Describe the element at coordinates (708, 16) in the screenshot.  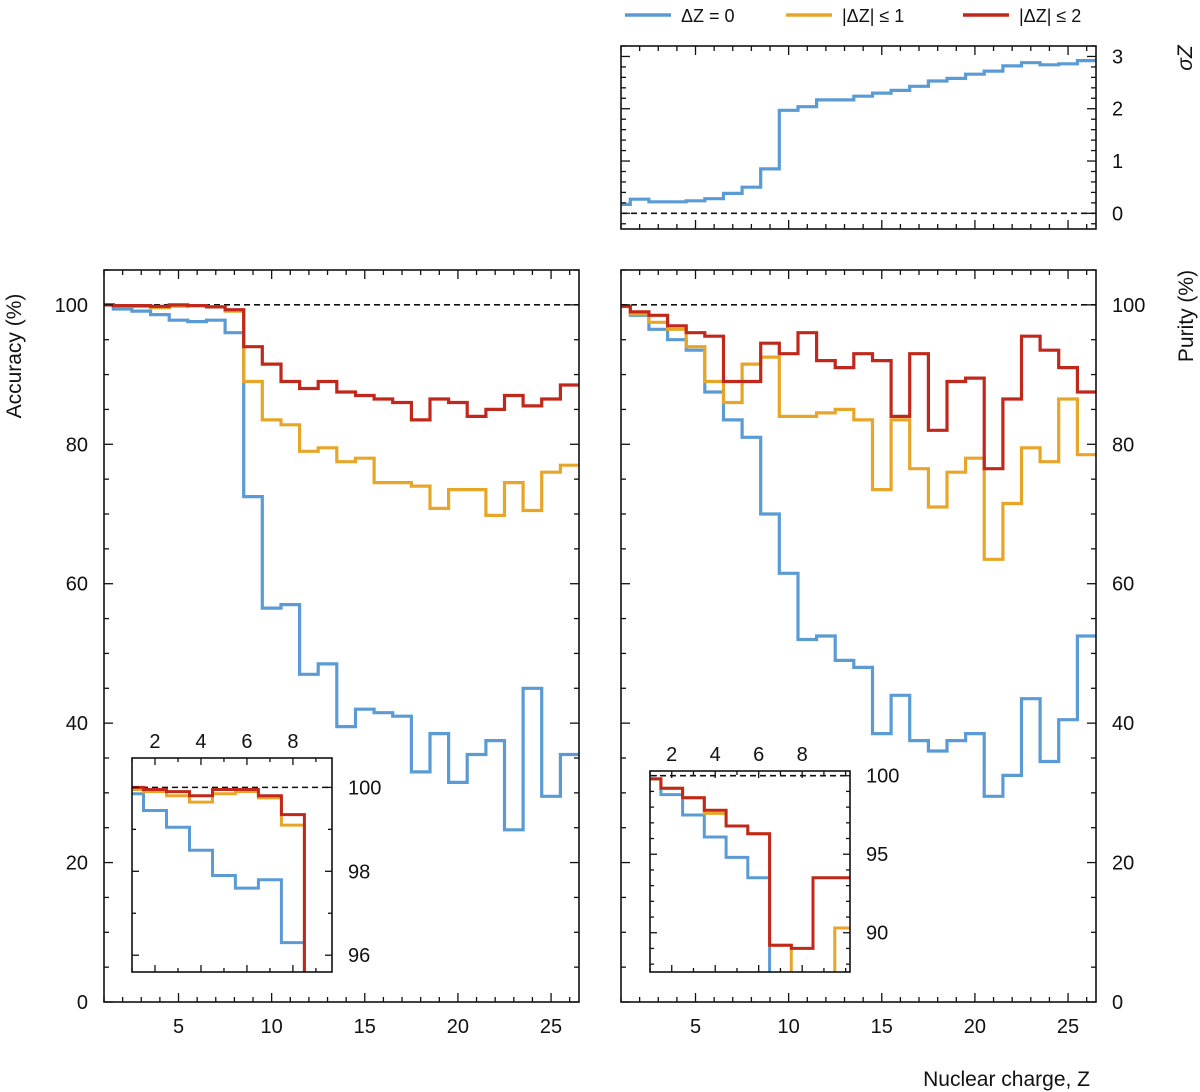
I see `legend-label-dz0: ΔZ = 0` at that location.